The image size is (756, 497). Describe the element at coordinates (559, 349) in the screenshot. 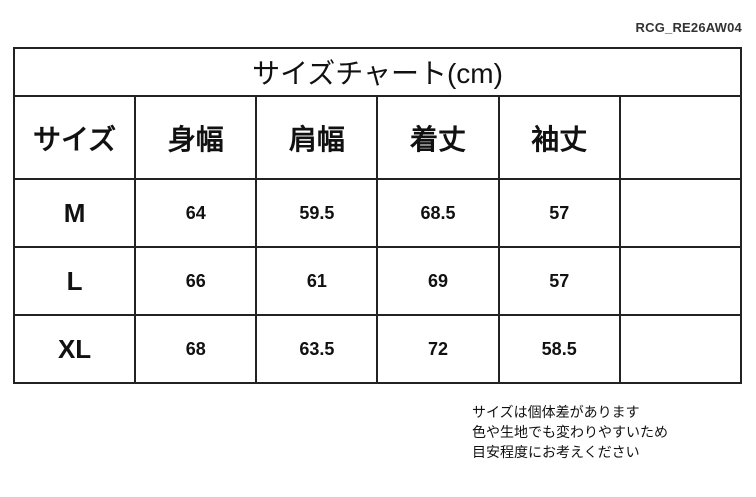

I see `value-cell: 58.5` at that location.